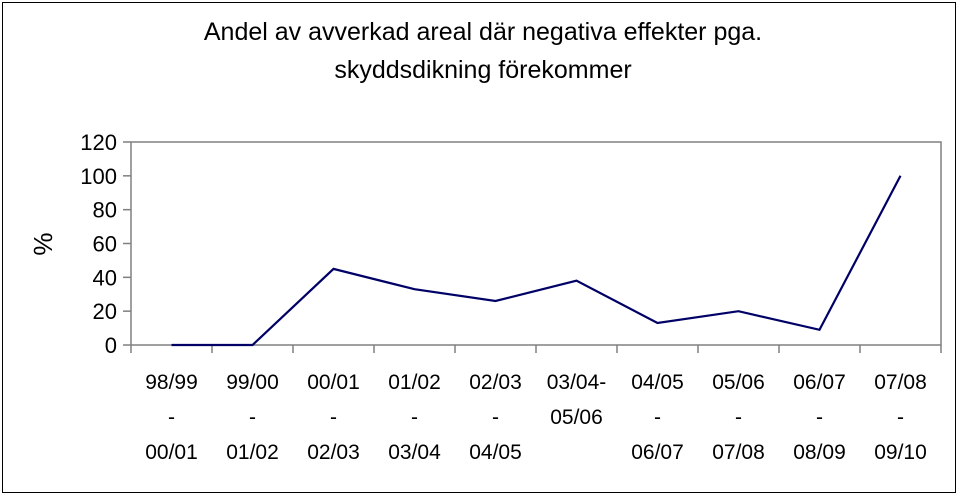 This screenshot has height=497, width=960. Describe the element at coordinates (495, 417) in the screenshot. I see `x-tick-label: 02/03 -04/05` at that location.